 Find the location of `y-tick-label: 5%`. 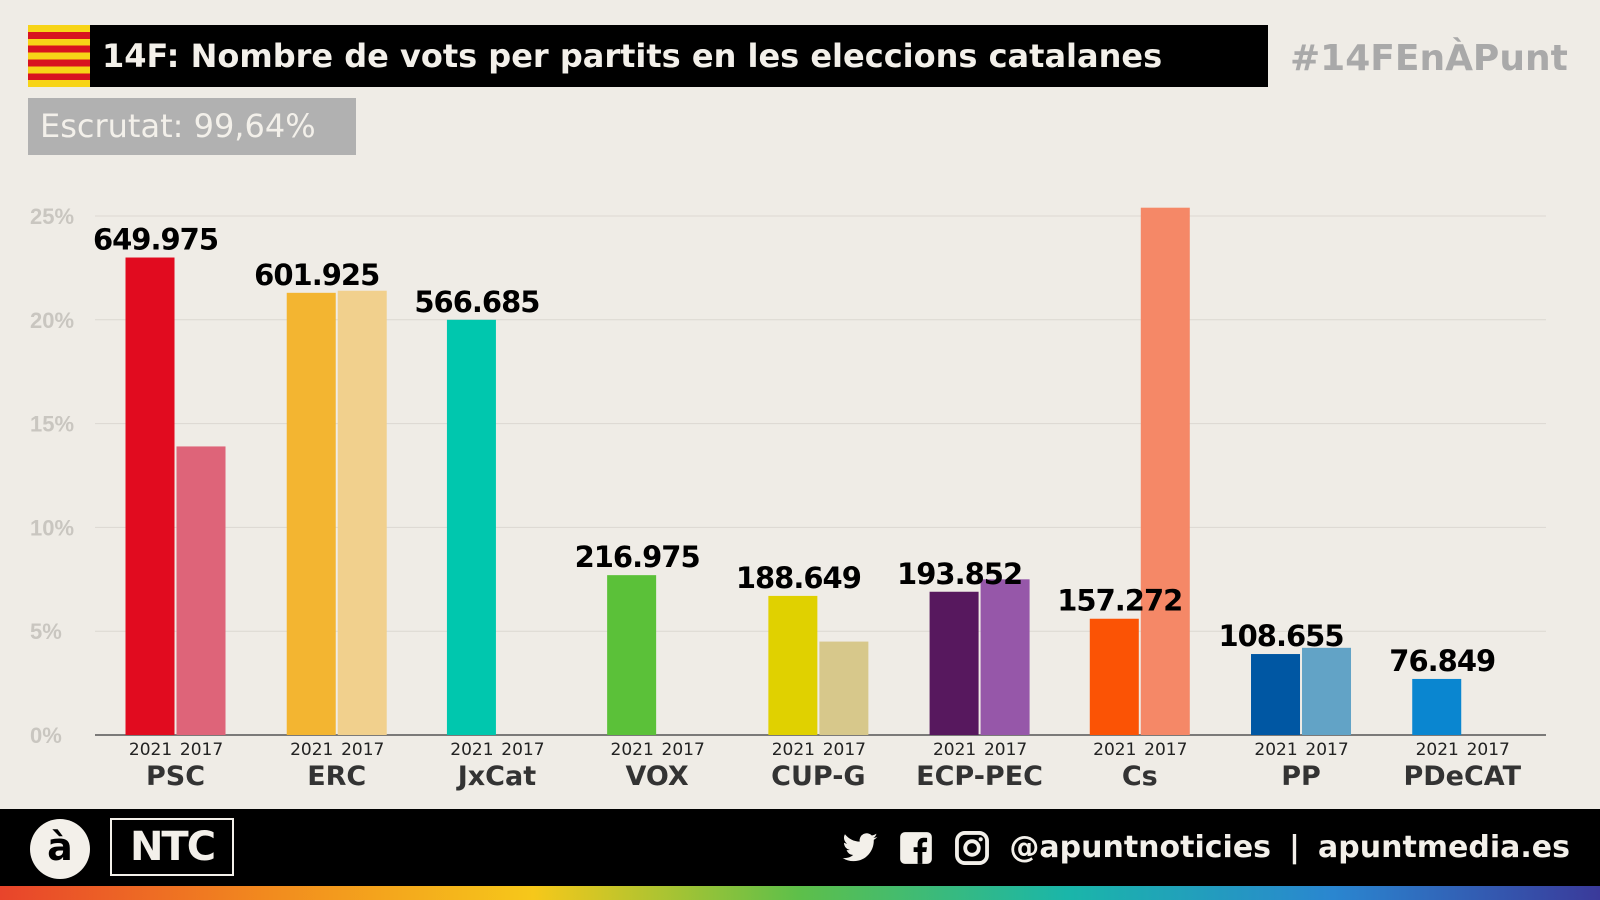

y-tick-label: 5% is located at coordinates (46, 631).